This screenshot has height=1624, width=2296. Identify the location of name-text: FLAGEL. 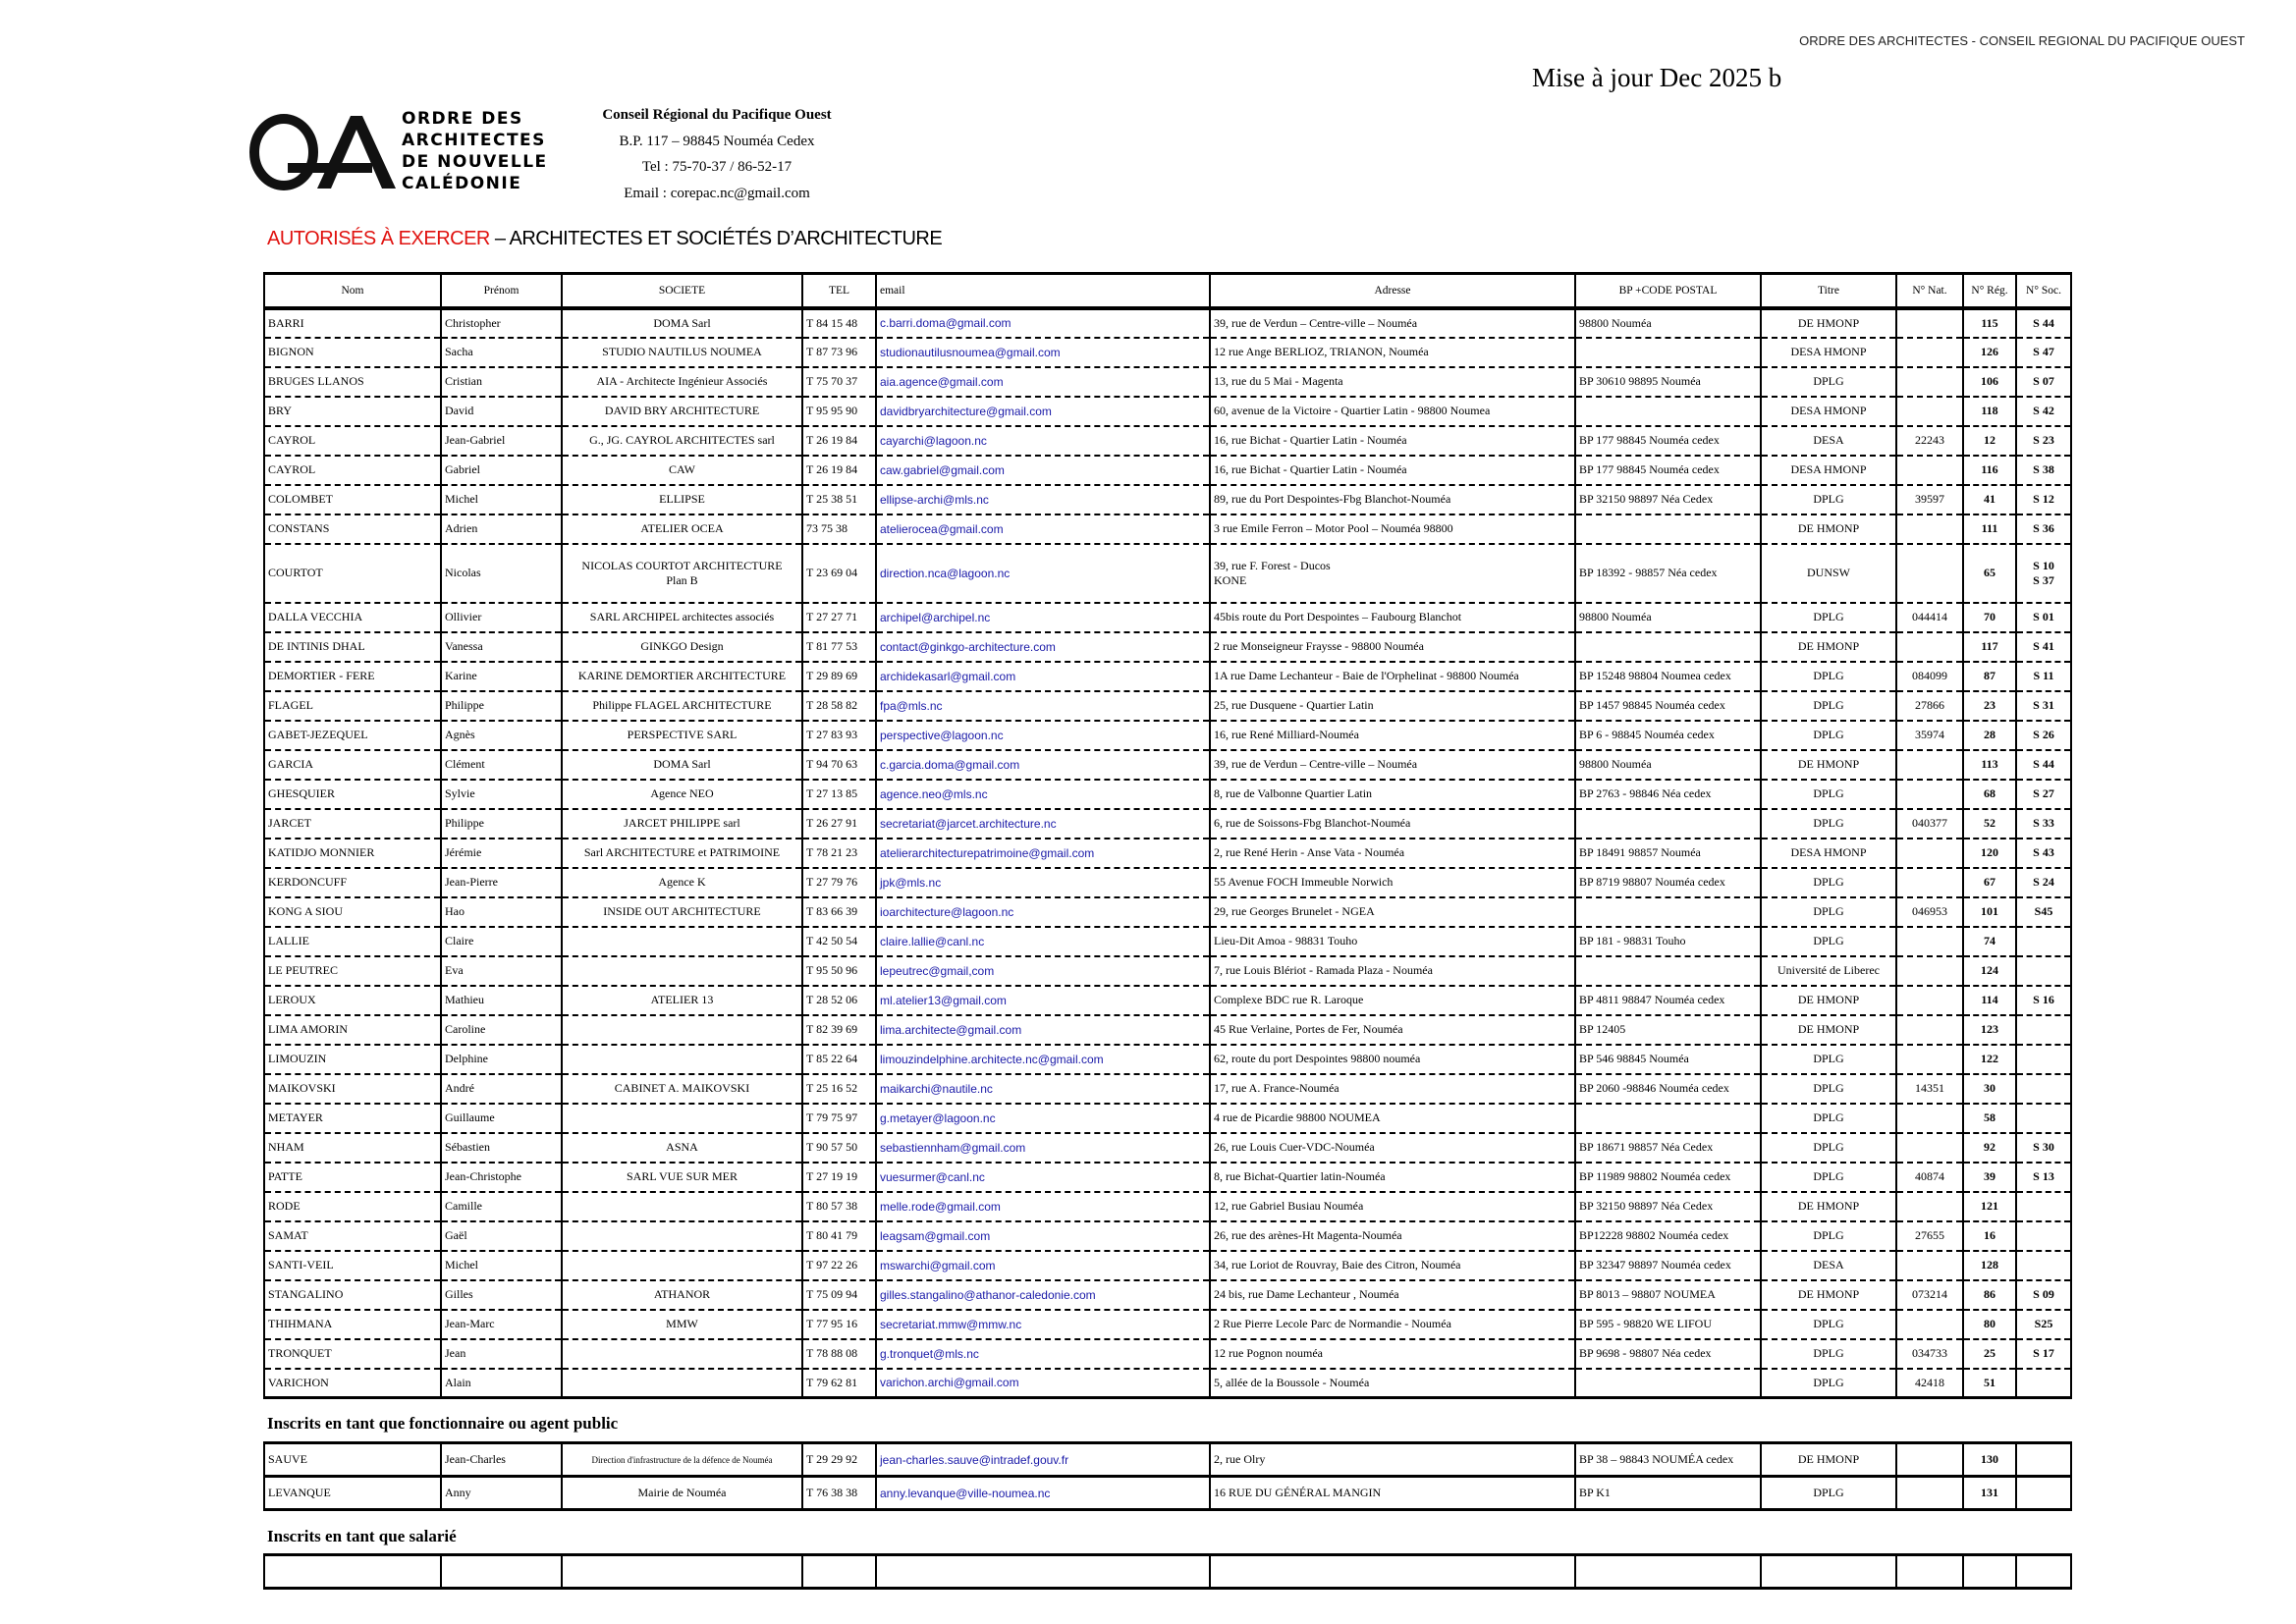
(290, 705).